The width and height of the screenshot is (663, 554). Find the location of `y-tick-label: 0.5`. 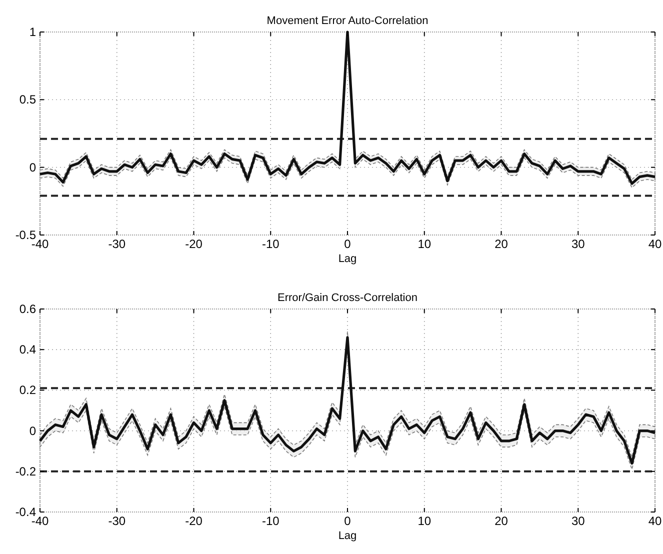

y-tick-label: 0.5 is located at coordinates (27, 99).